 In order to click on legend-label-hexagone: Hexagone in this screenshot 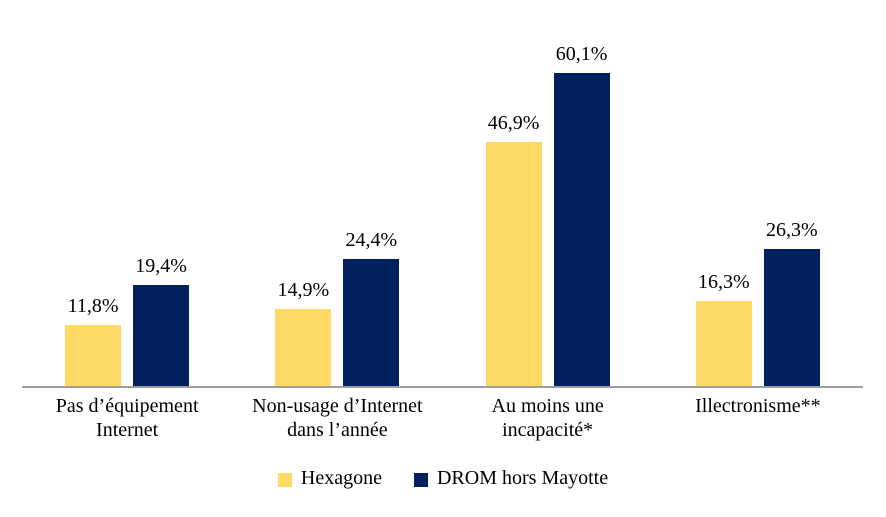, I will do `click(341, 478)`.